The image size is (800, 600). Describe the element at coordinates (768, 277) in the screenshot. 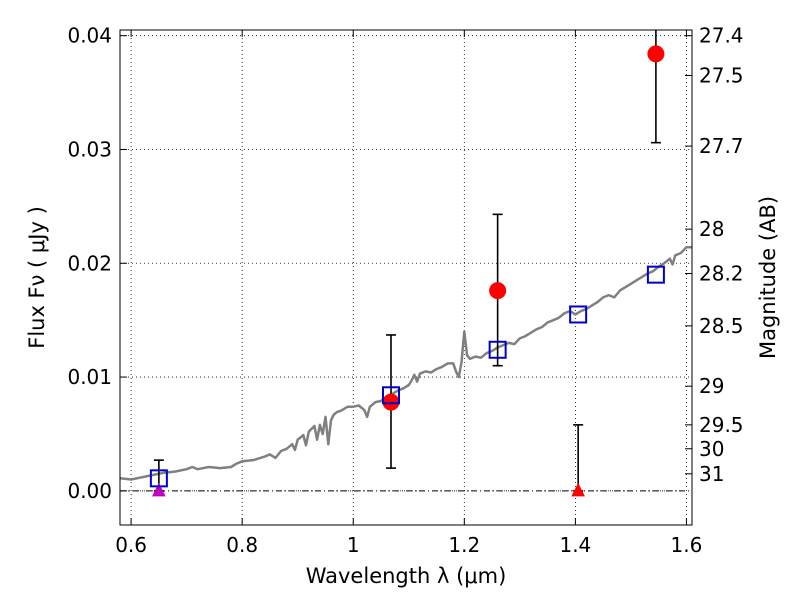

I see `right-y-axis-label: Magnitude (AB)` at that location.